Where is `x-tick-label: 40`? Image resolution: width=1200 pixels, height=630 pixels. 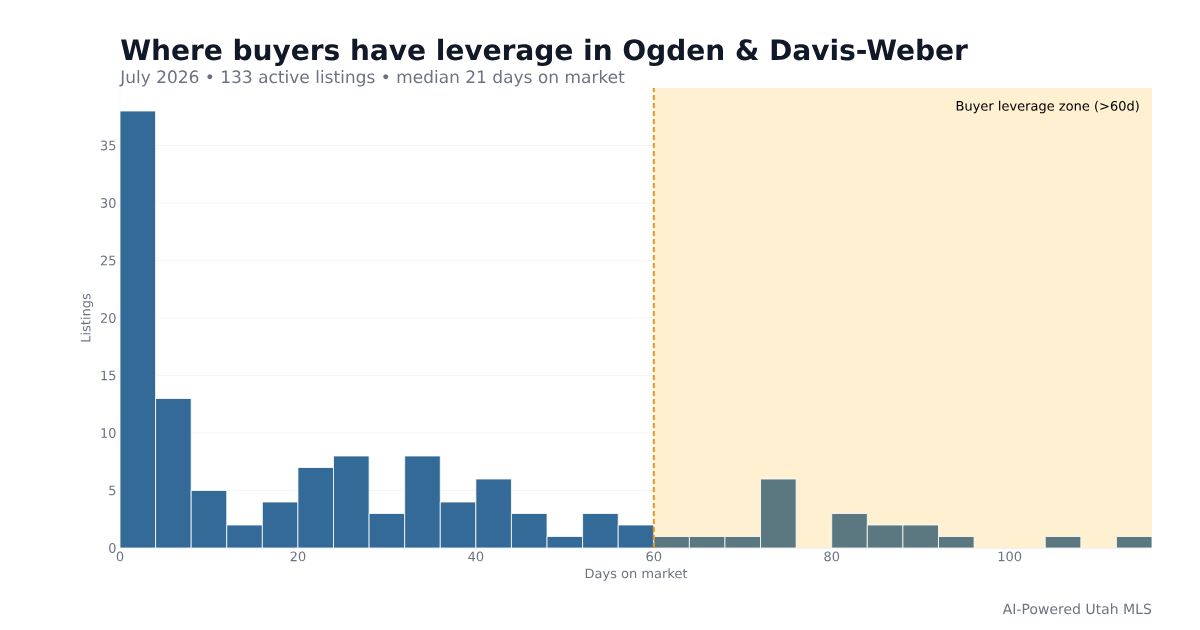
x-tick-label: 40 is located at coordinates (476, 556).